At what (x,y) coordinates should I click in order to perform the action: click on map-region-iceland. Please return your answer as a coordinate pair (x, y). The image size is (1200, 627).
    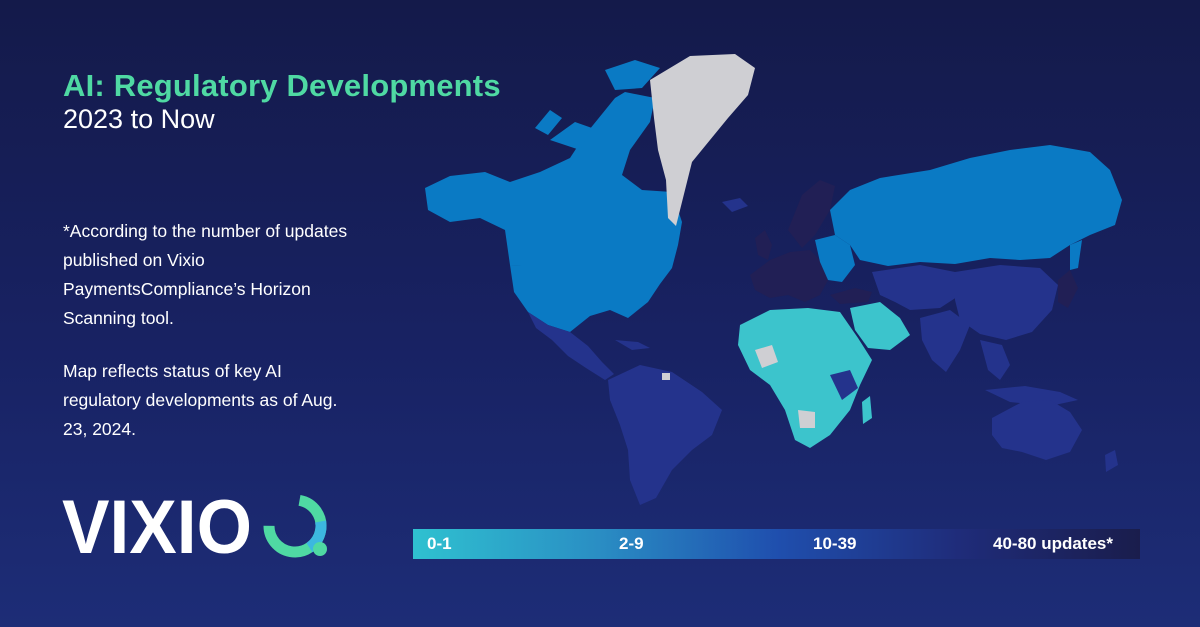
    Looking at the image, I should click on (735, 205).